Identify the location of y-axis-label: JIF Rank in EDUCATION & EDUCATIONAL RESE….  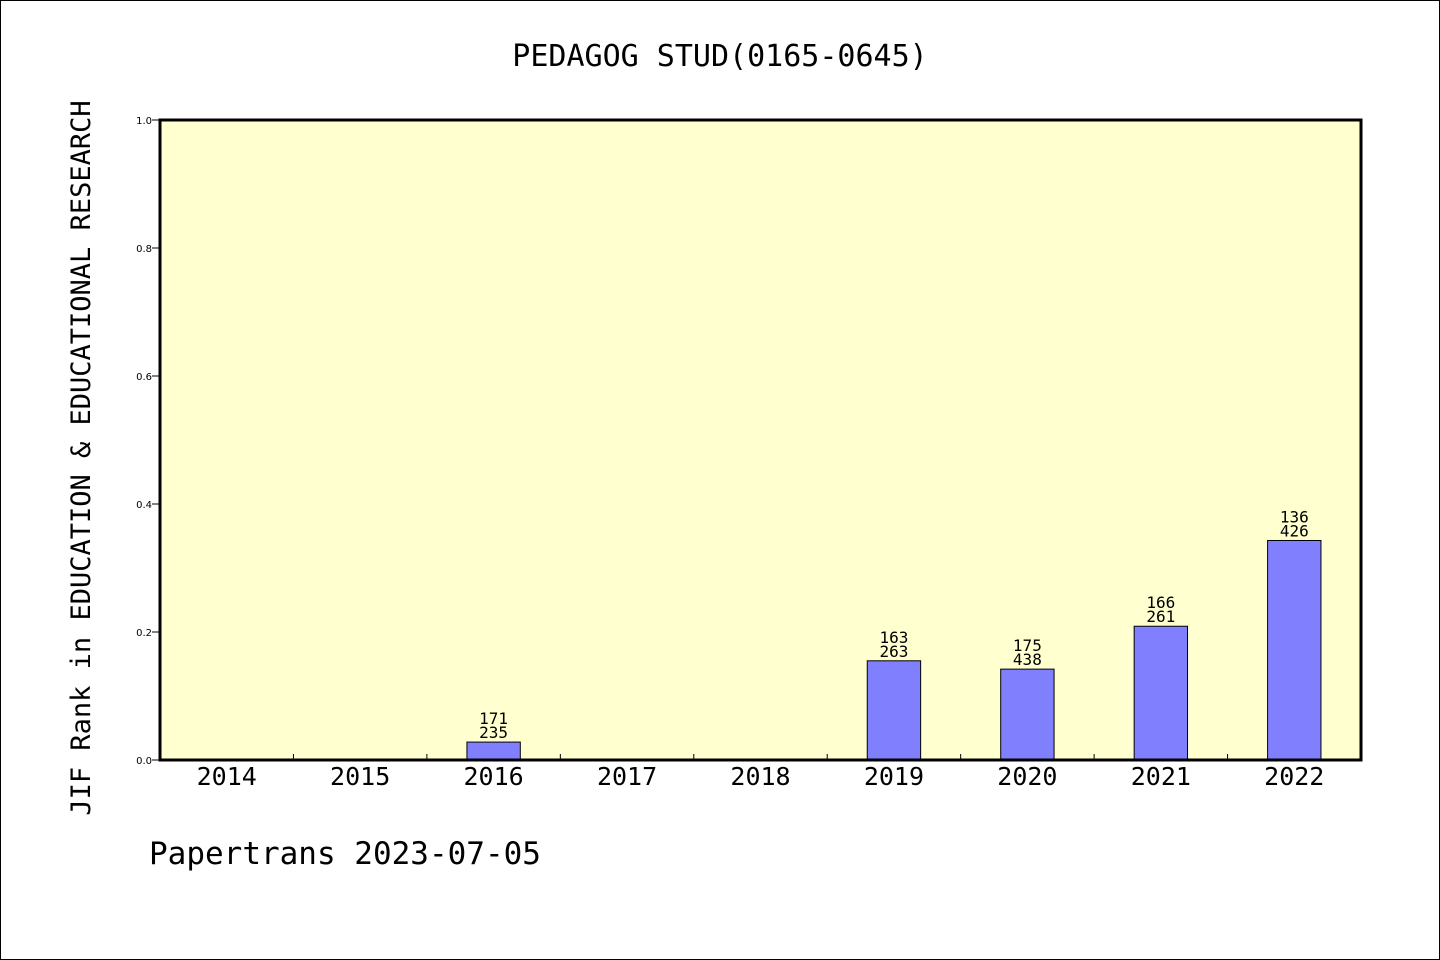
(81, 457).